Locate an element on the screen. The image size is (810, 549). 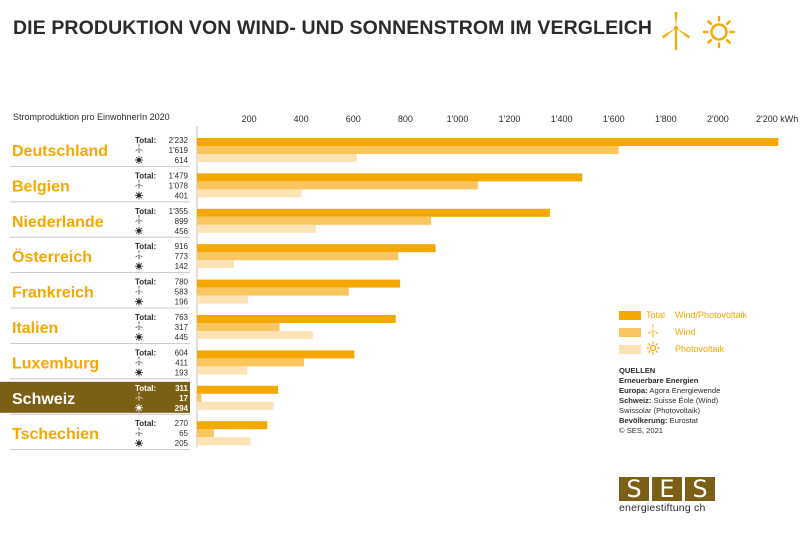
sources-copyright: © SES, 2021 is located at coordinates (641, 430).